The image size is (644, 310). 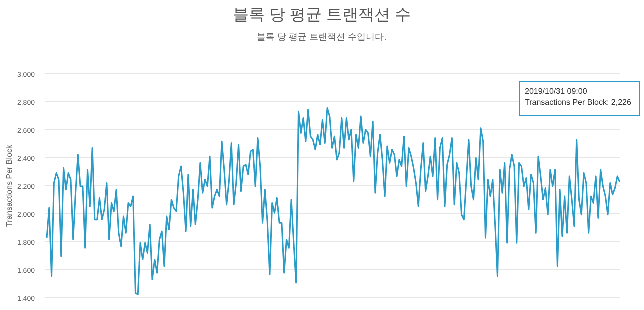 What do you see at coordinates (556, 91) in the screenshot?
I see `annotation: 2019/10/31 09:00` at bounding box center [556, 91].